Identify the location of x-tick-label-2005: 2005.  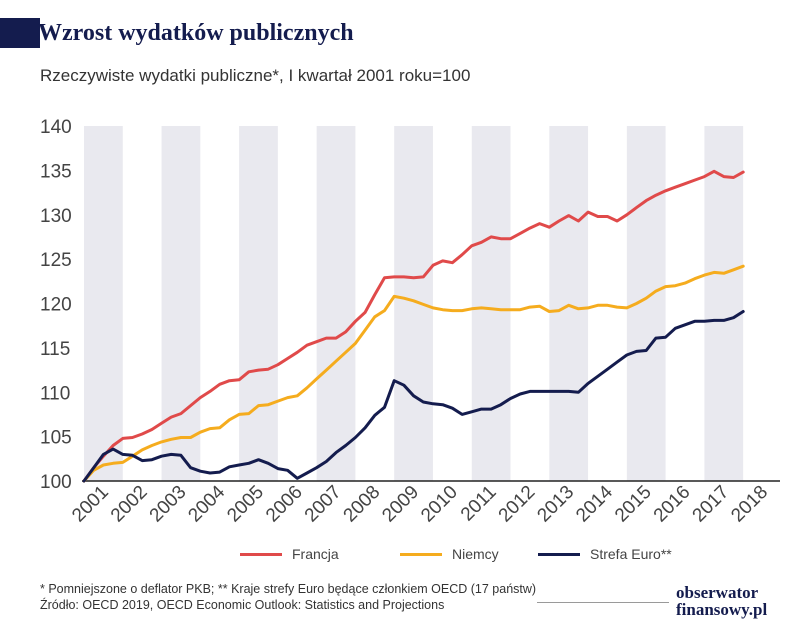
(245, 504).